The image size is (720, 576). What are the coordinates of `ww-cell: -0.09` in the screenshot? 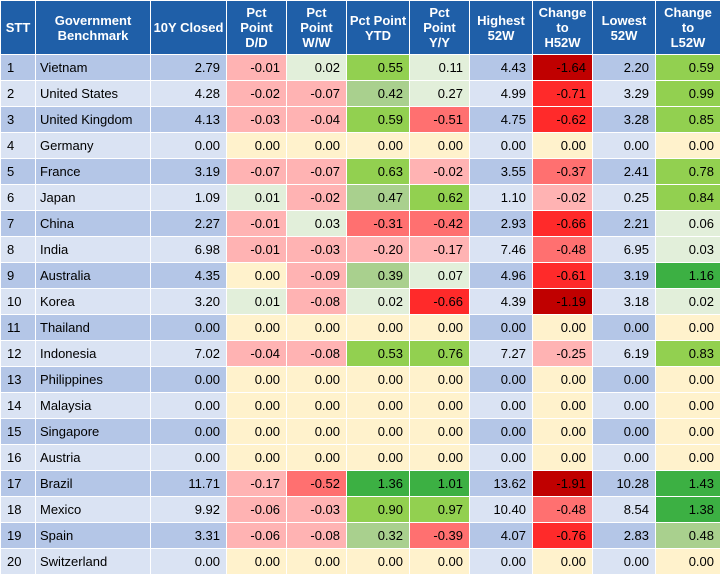 It's located at (316, 275).